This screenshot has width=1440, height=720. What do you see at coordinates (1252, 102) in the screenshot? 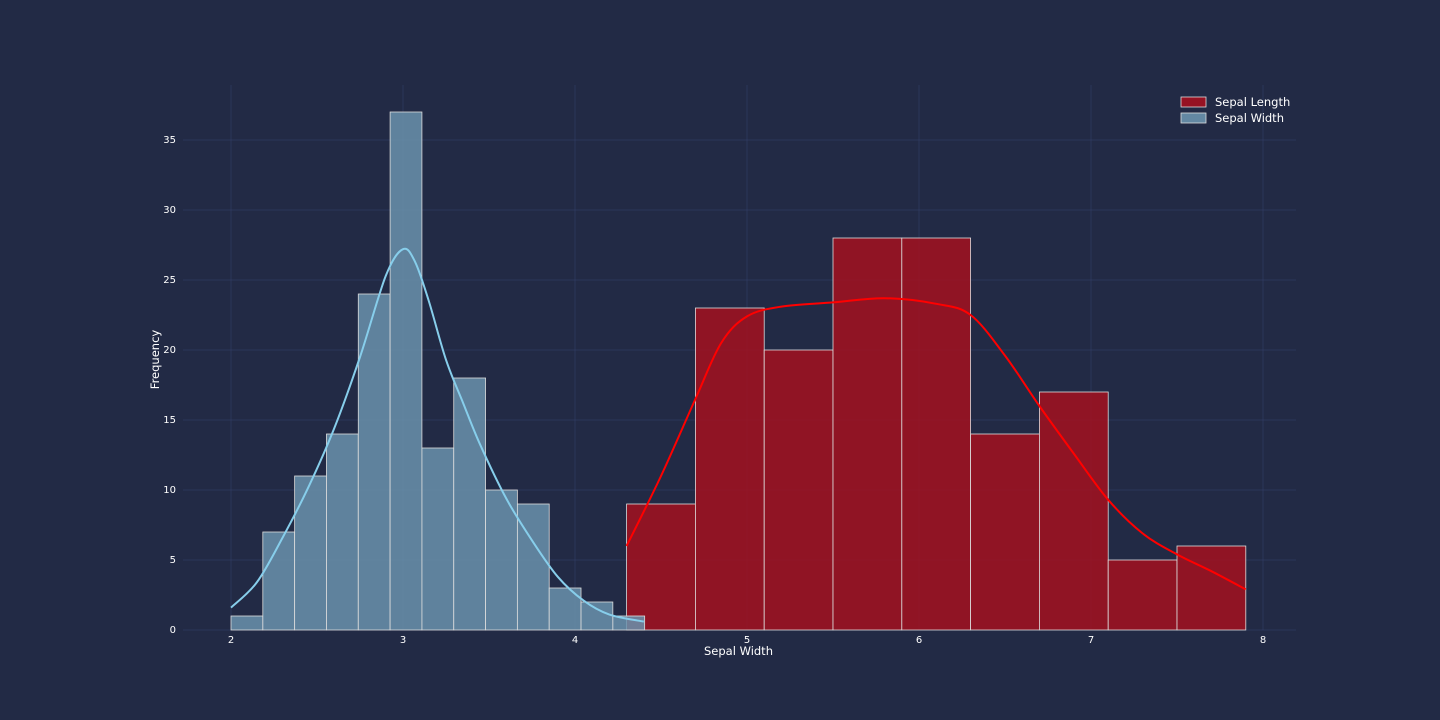
I see `sepal-length-legend-label: Sepal Length` at bounding box center [1252, 102].